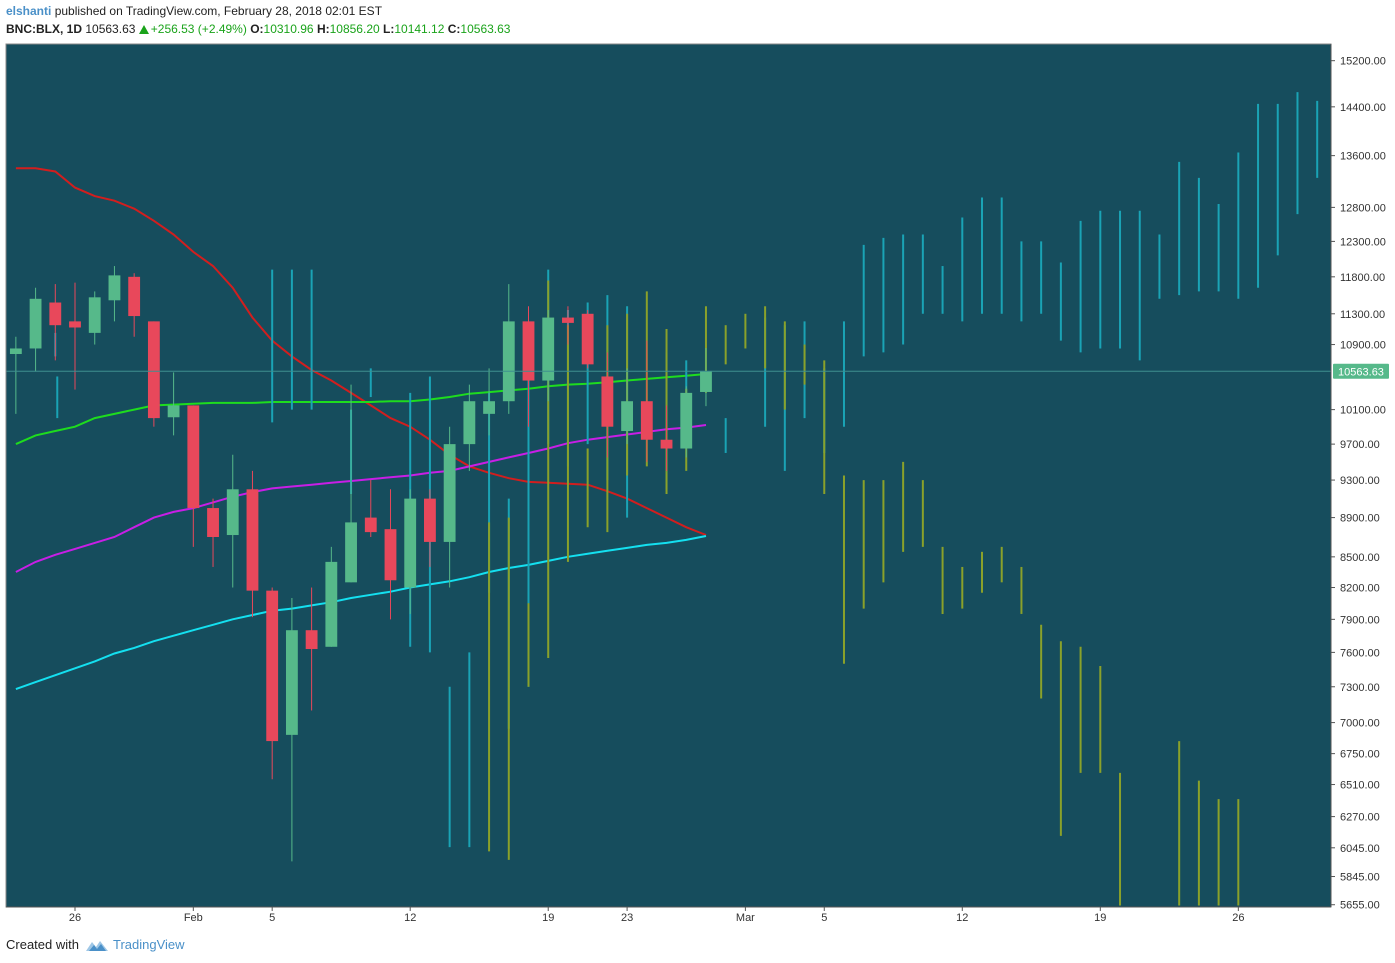 The height and width of the screenshot is (963, 1395). Describe the element at coordinates (1360, 724) in the screenshot. I see `price-tick-label: 7000.00` at that location.